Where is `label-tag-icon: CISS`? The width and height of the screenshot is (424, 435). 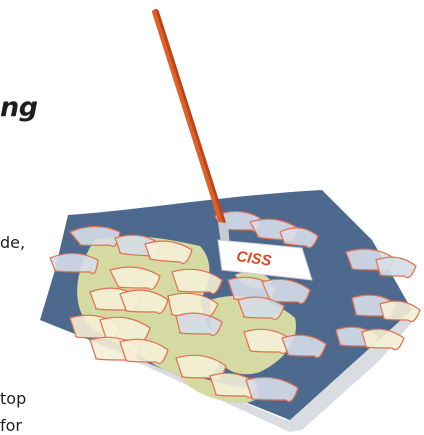
label-tag-icon: CISS is located at coordinates (265, 260).